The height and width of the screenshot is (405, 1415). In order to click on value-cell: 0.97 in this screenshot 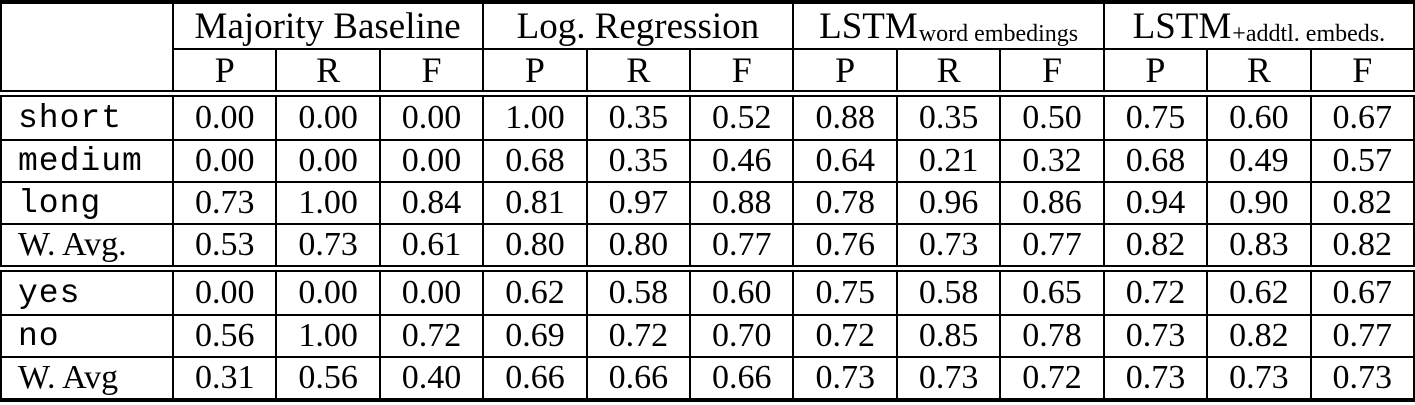, I will do `click(637, 203)`.